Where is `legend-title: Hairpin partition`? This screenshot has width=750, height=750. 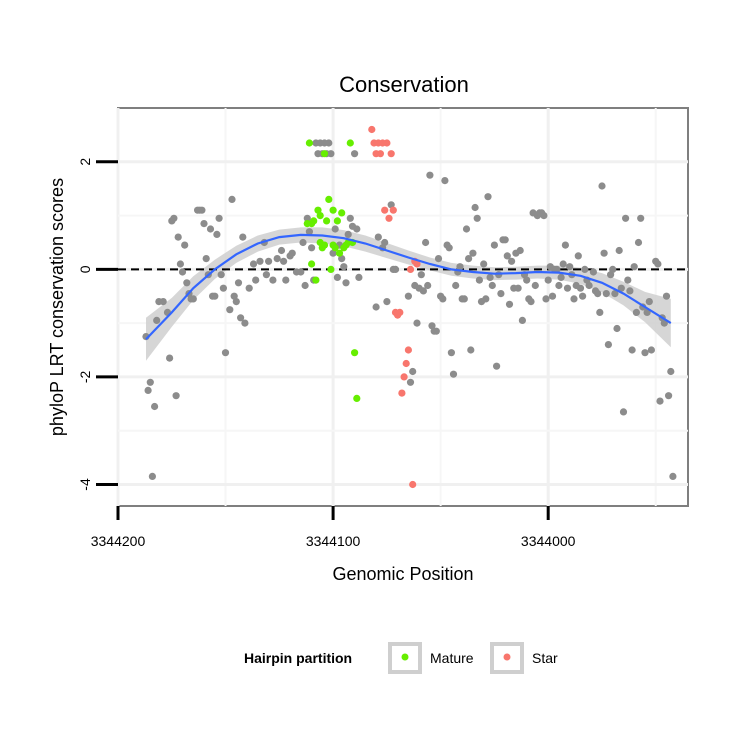
legend-title: Hairpin partition is located at coordinates (298, 658).